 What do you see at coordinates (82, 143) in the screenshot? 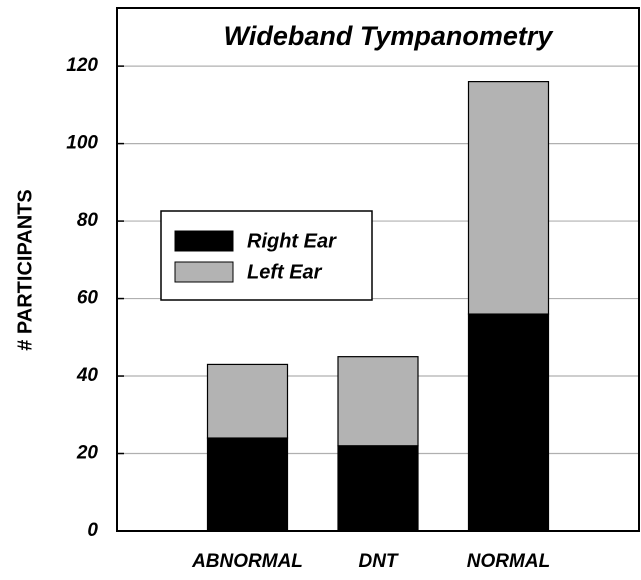
I see `y-tick-label: 100` at bounding box center [82, 143].